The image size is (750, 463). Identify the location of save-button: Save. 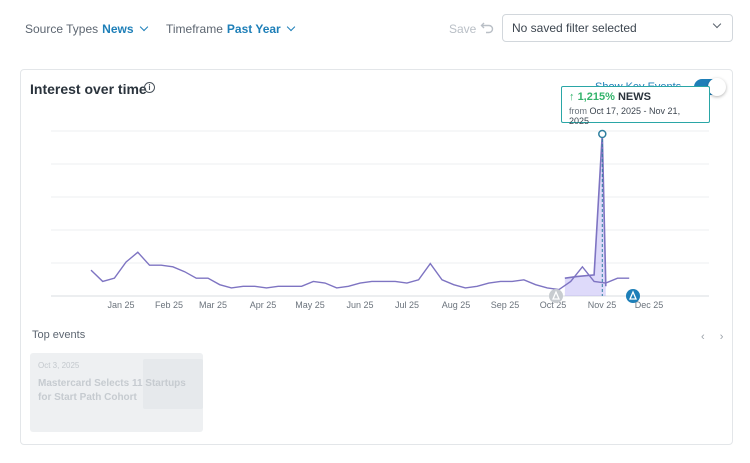
(463, 29).